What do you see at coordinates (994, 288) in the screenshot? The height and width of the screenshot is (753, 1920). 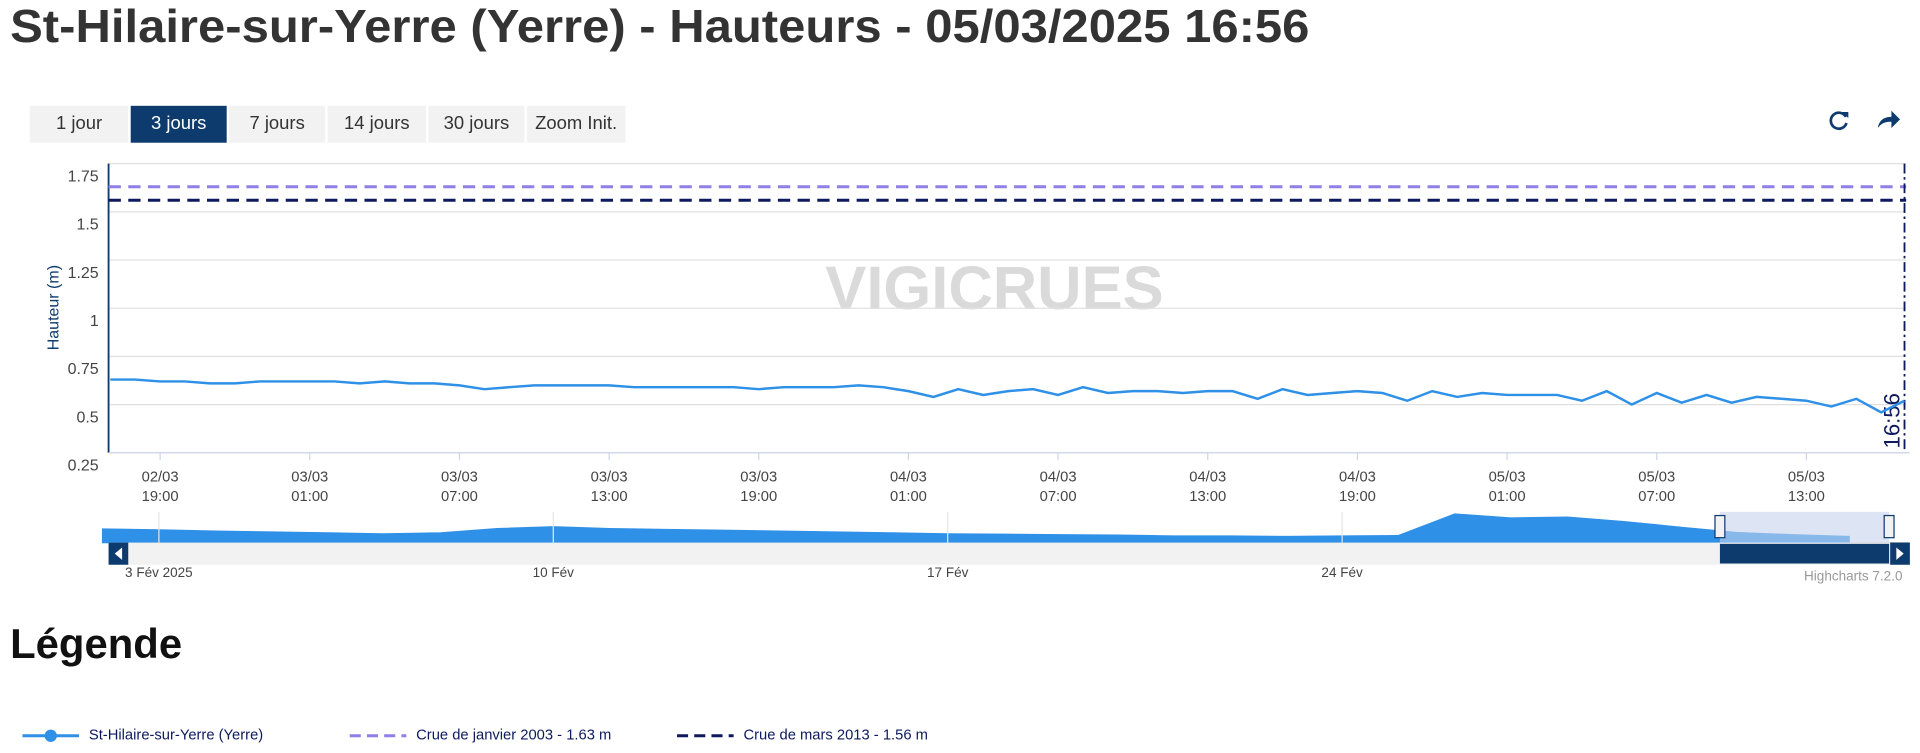 I see `watermark: VIGICRUES` at bounding box center [994, 288].